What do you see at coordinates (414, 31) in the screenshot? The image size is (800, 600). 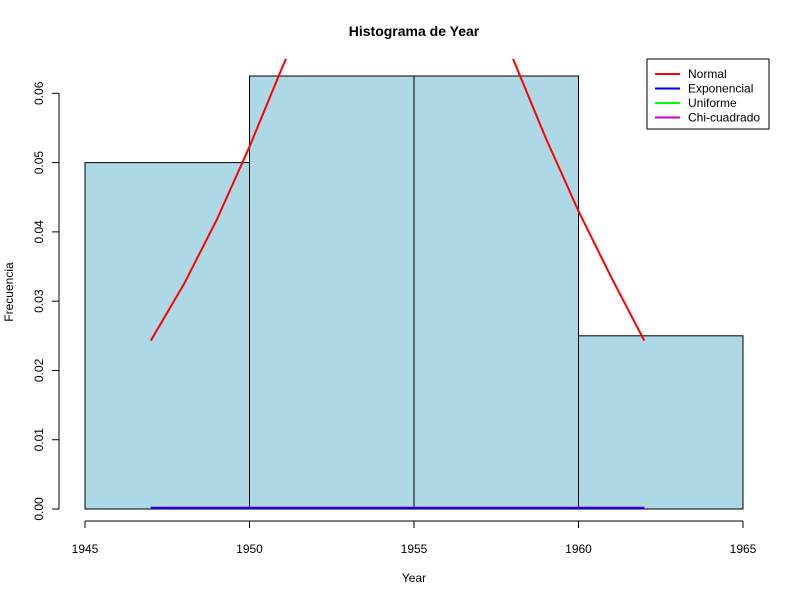 I see `chart-title: Histograma de Year` at bounding box center [414, 31].